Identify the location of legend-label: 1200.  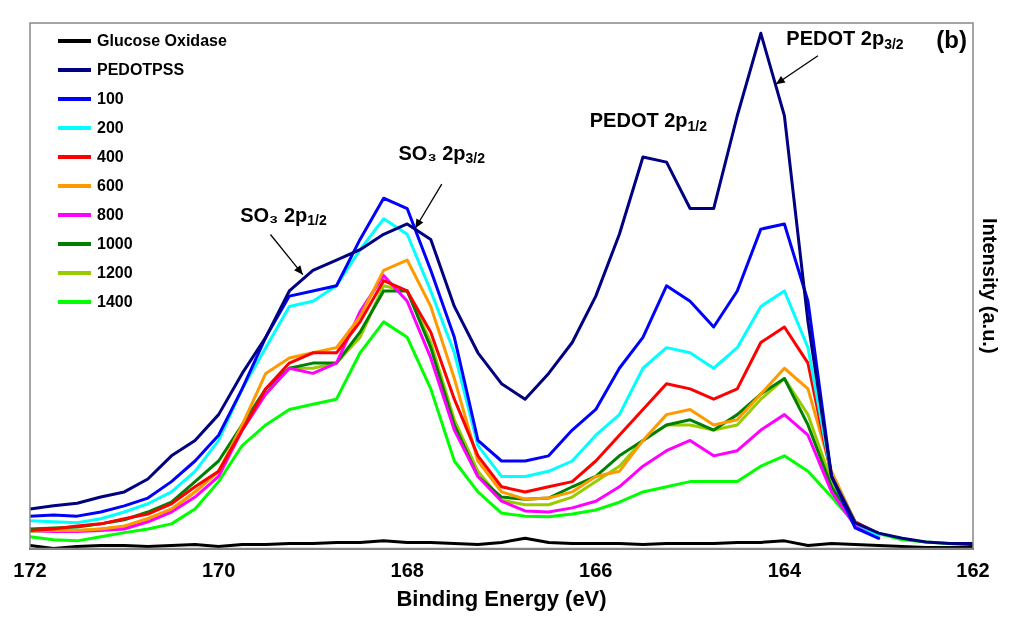
(115, 273).